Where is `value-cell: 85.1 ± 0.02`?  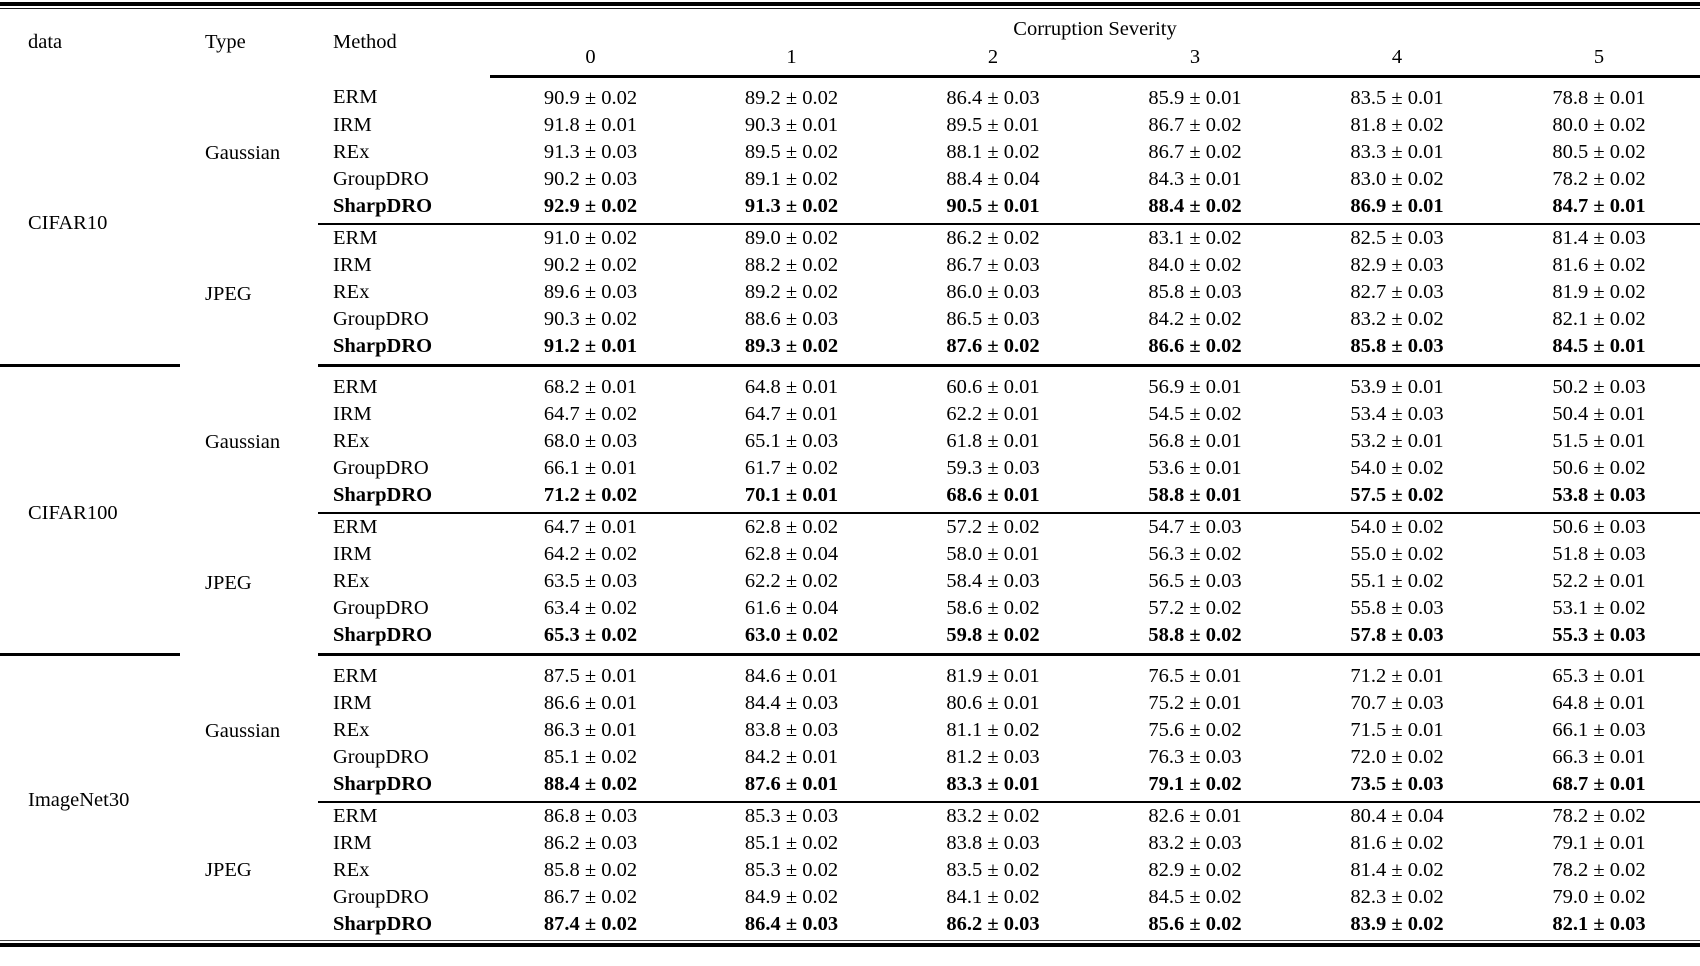 value-cell: 85.1 ± 0.02 is located at coordinates (590, 757).